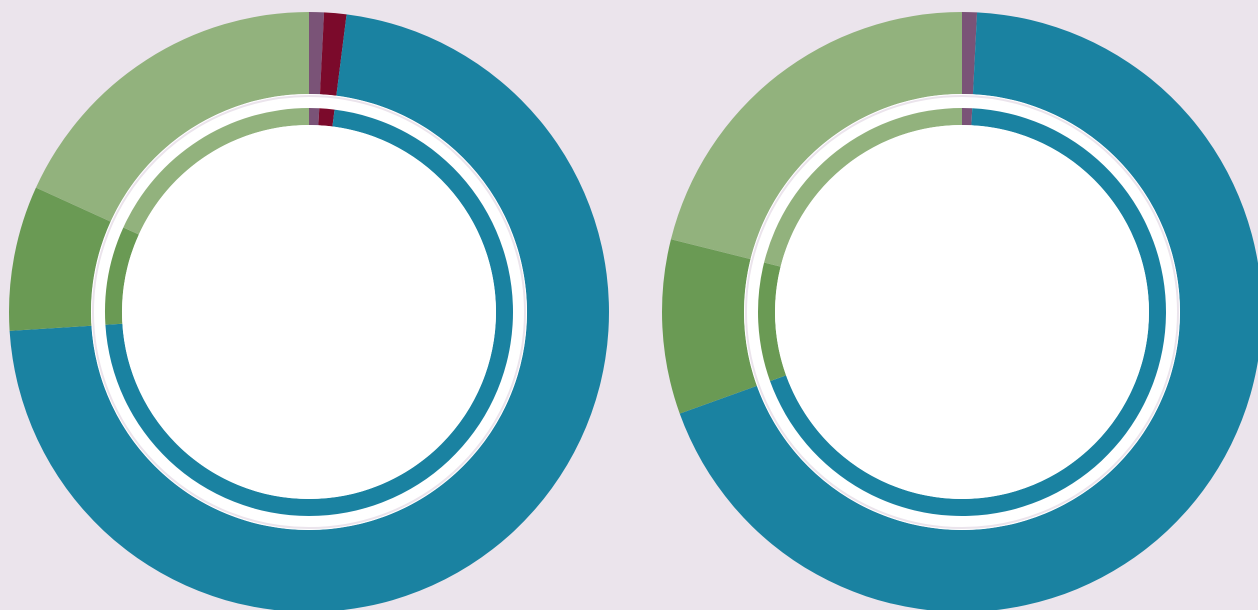 The height and width of the screenshot is (610, 1258). What do you see at coordinates (333, 54) in the screenshot?
I see `donut-slice-maroon` at bounding box center [333, 54].